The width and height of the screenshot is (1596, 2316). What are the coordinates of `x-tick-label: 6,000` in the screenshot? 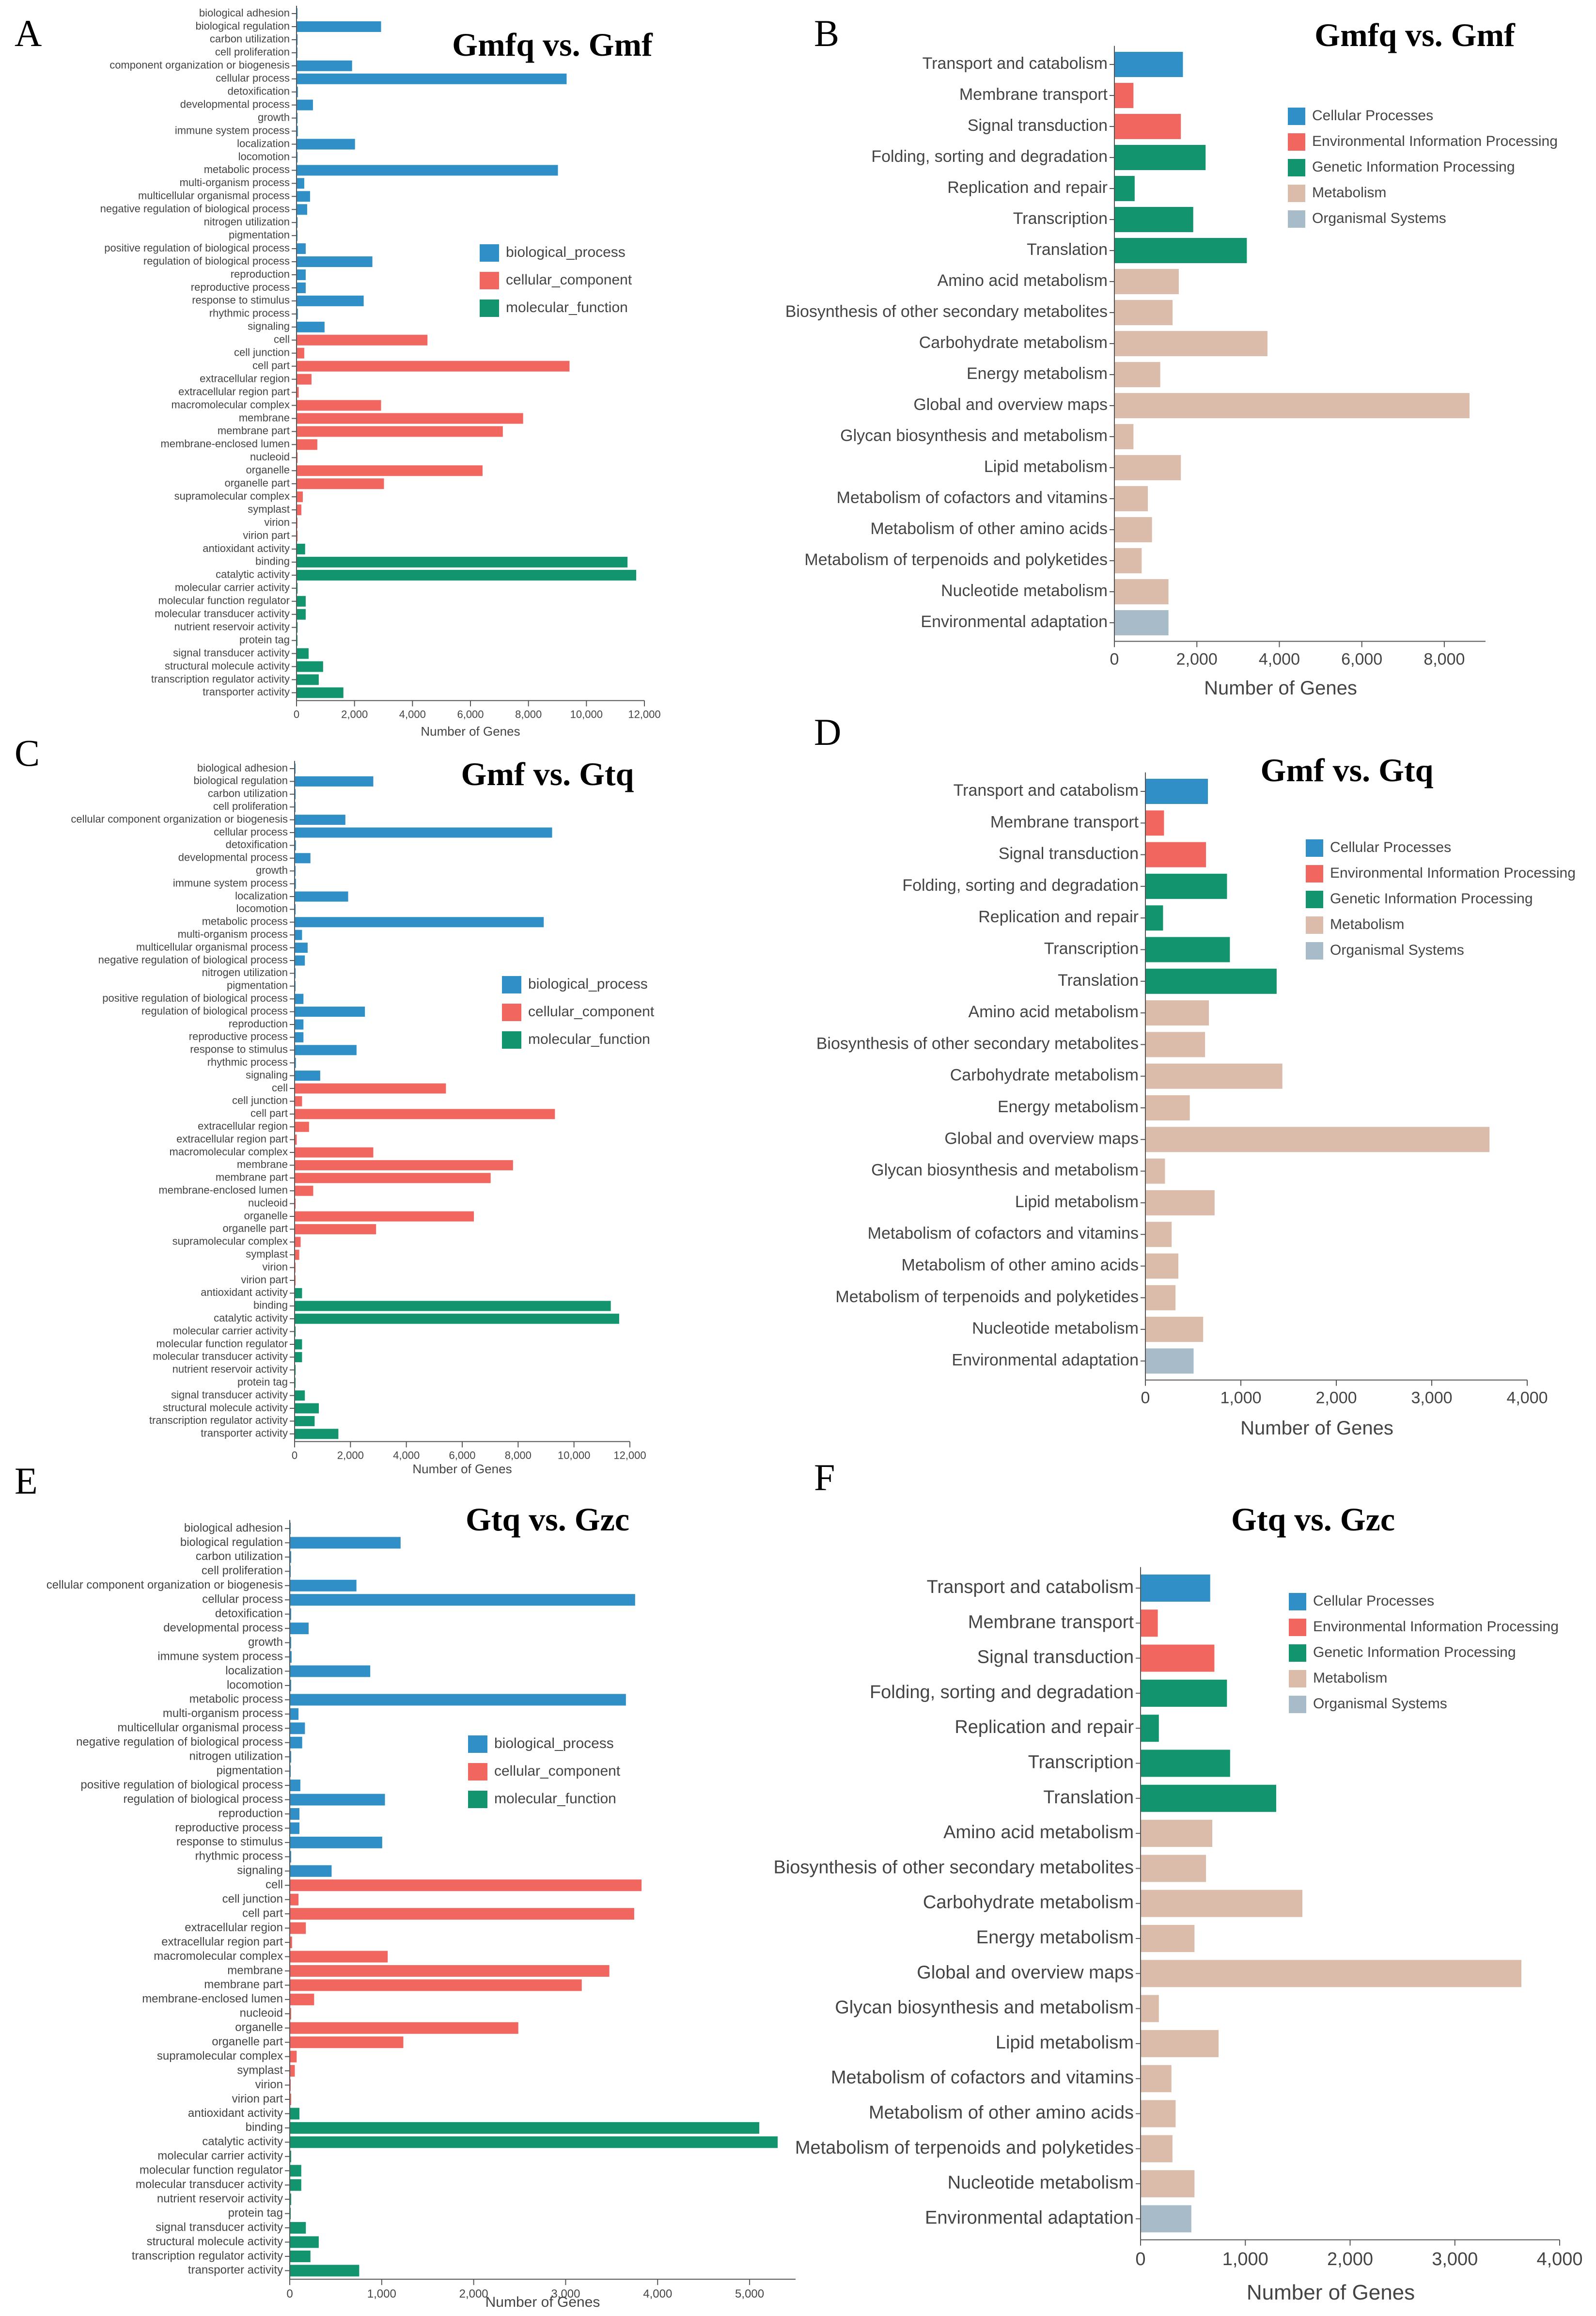 It's located at (1361, 659).